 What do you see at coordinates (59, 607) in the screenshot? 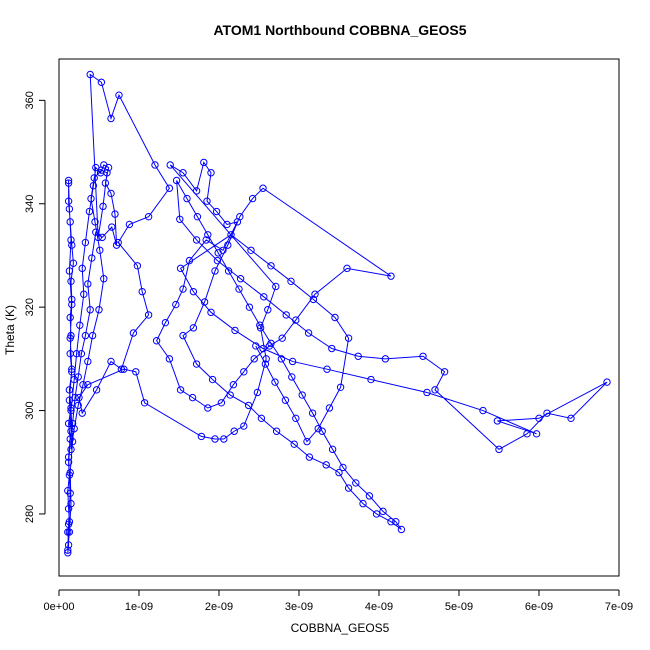
I see `x-tick-label: 0e+00` at bounding box center [59, 607].